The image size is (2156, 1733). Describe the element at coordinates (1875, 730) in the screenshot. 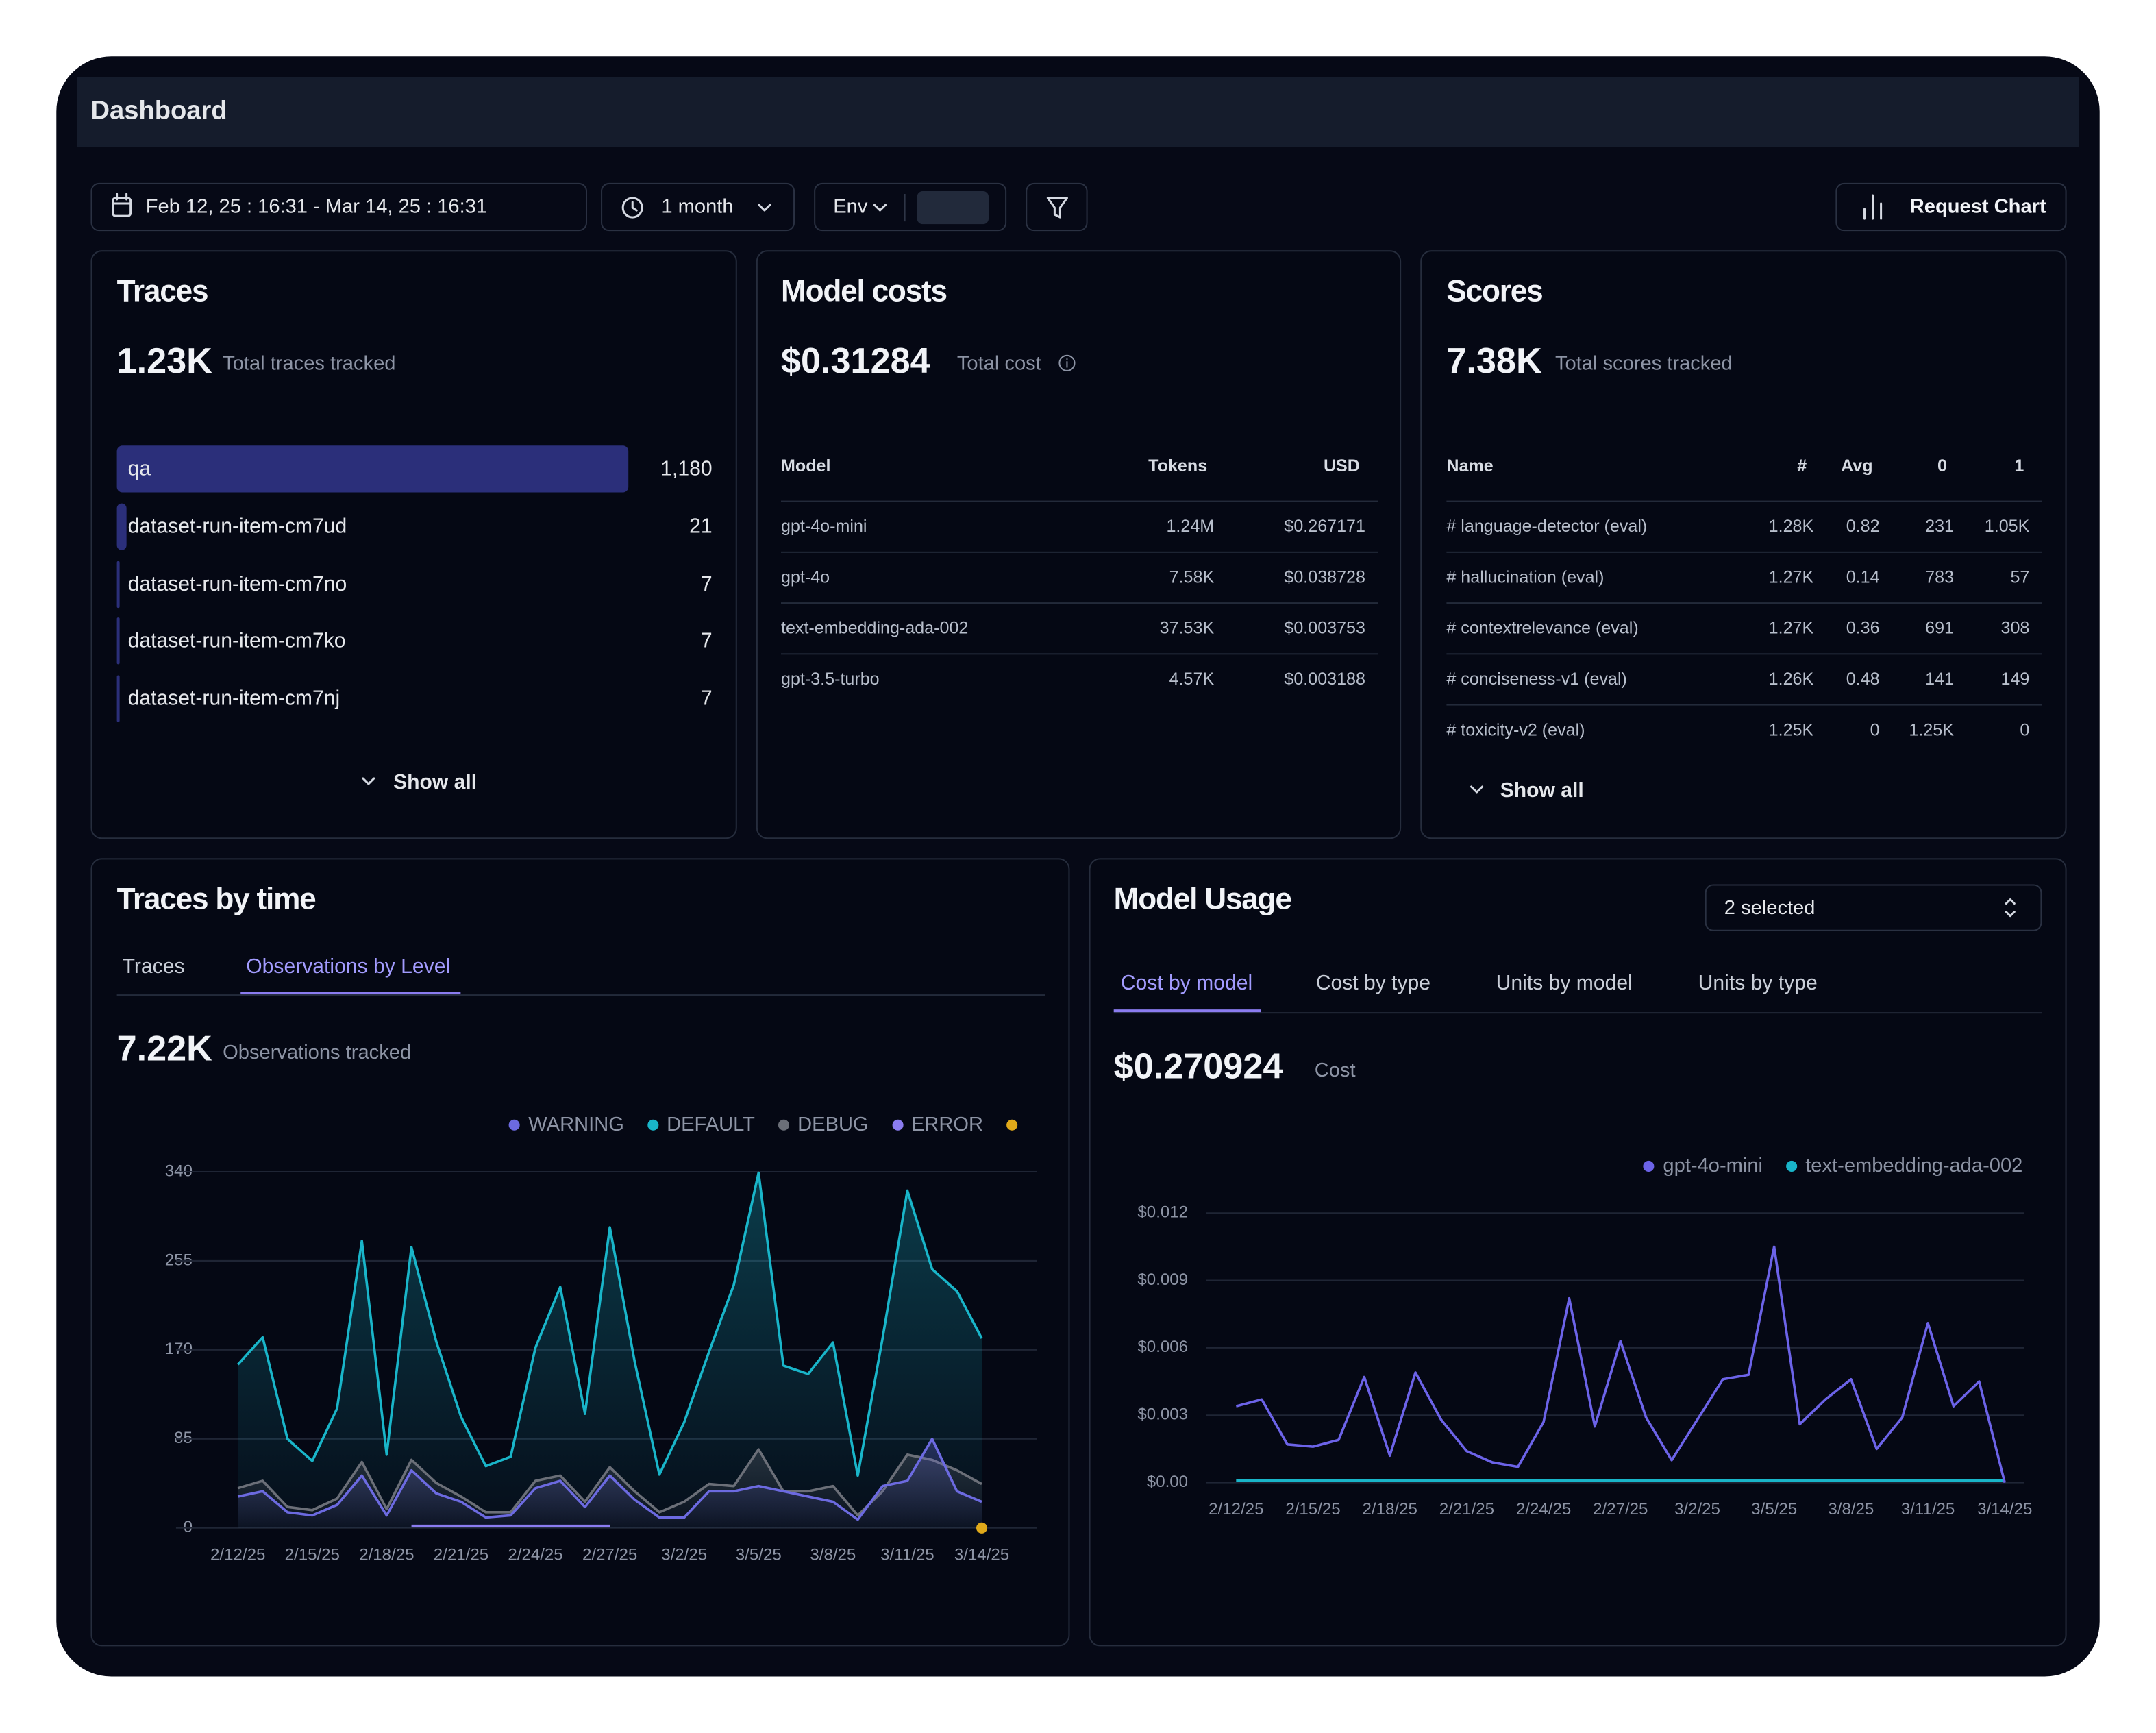

I see `table-cell: 0` at that location.